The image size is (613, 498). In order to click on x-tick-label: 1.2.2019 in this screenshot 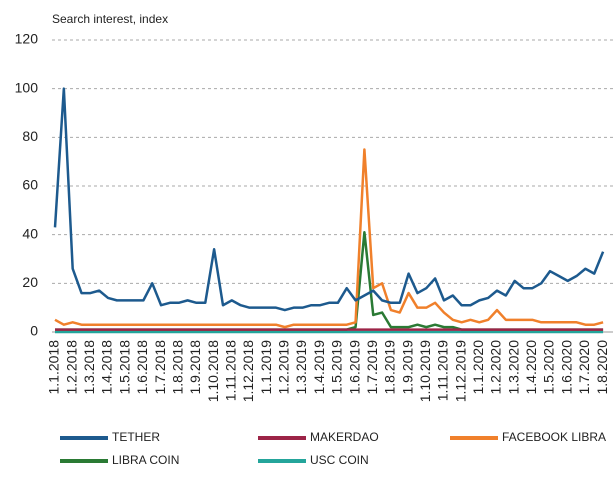, I will do `click(284, 367)`.